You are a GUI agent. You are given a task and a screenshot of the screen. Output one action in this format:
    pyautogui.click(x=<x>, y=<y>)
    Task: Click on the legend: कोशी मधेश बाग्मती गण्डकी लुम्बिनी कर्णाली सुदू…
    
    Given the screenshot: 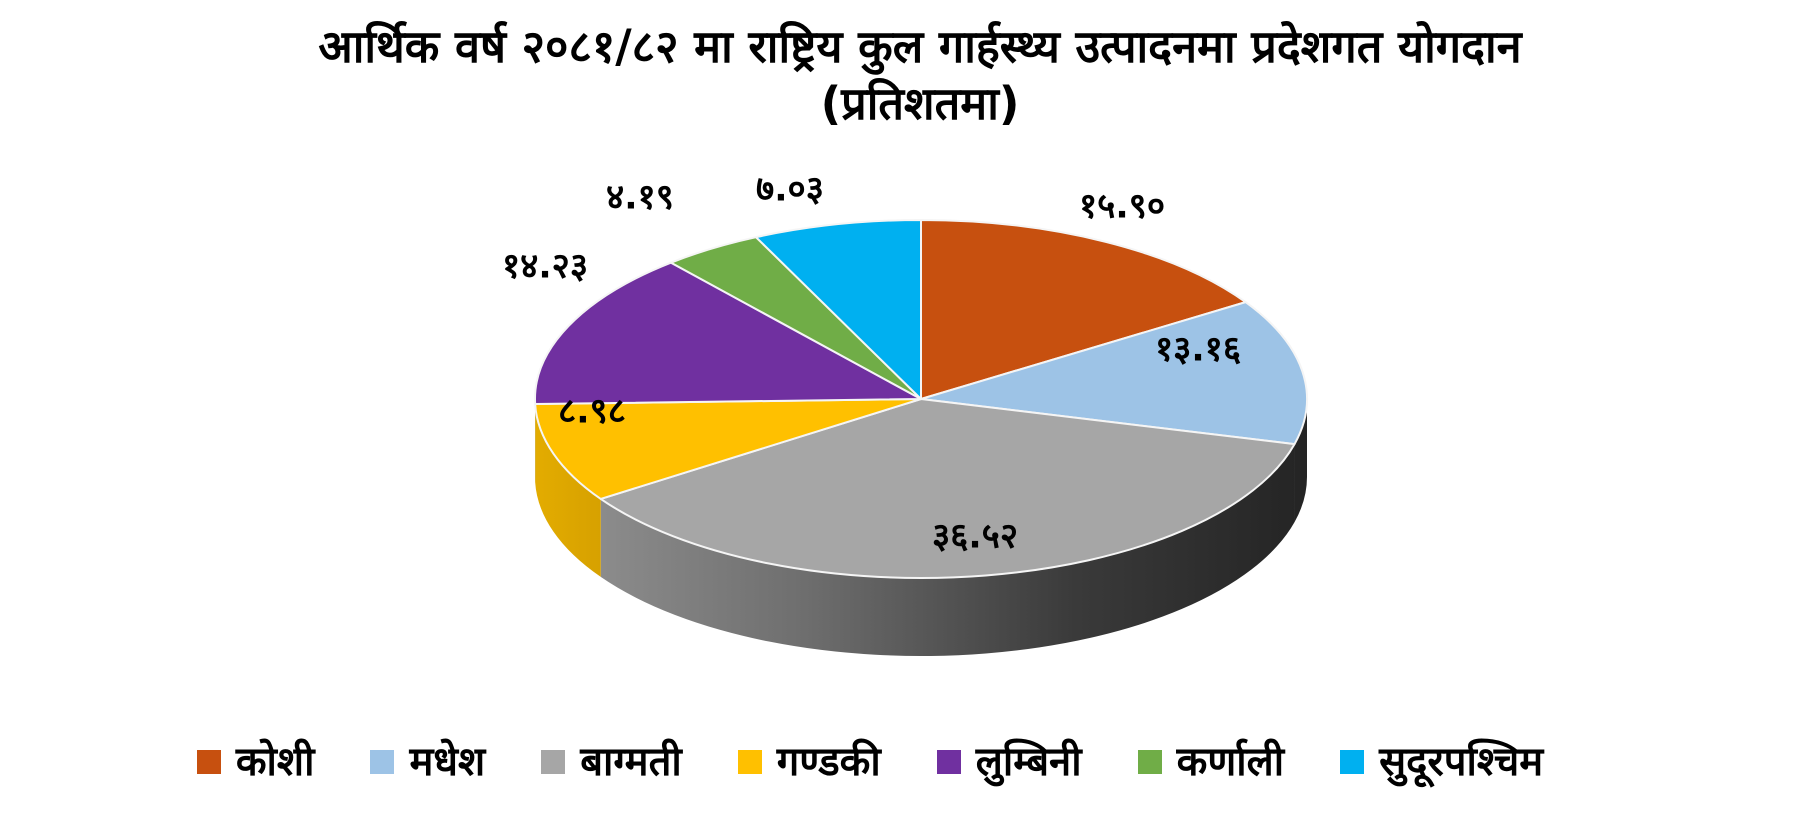 What is the action you would take?
    pyautogui.click(x=870, y=762)
    